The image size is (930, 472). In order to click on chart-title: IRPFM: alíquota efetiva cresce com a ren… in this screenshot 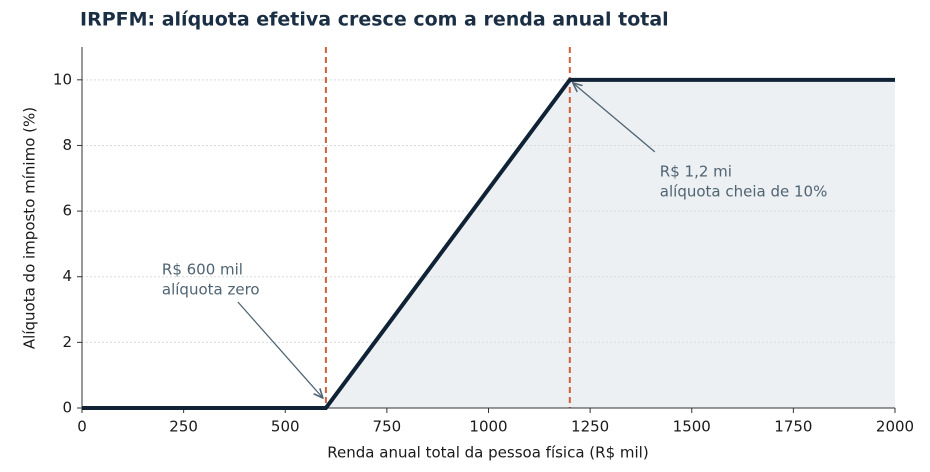, I will do `click(374, 20)`.